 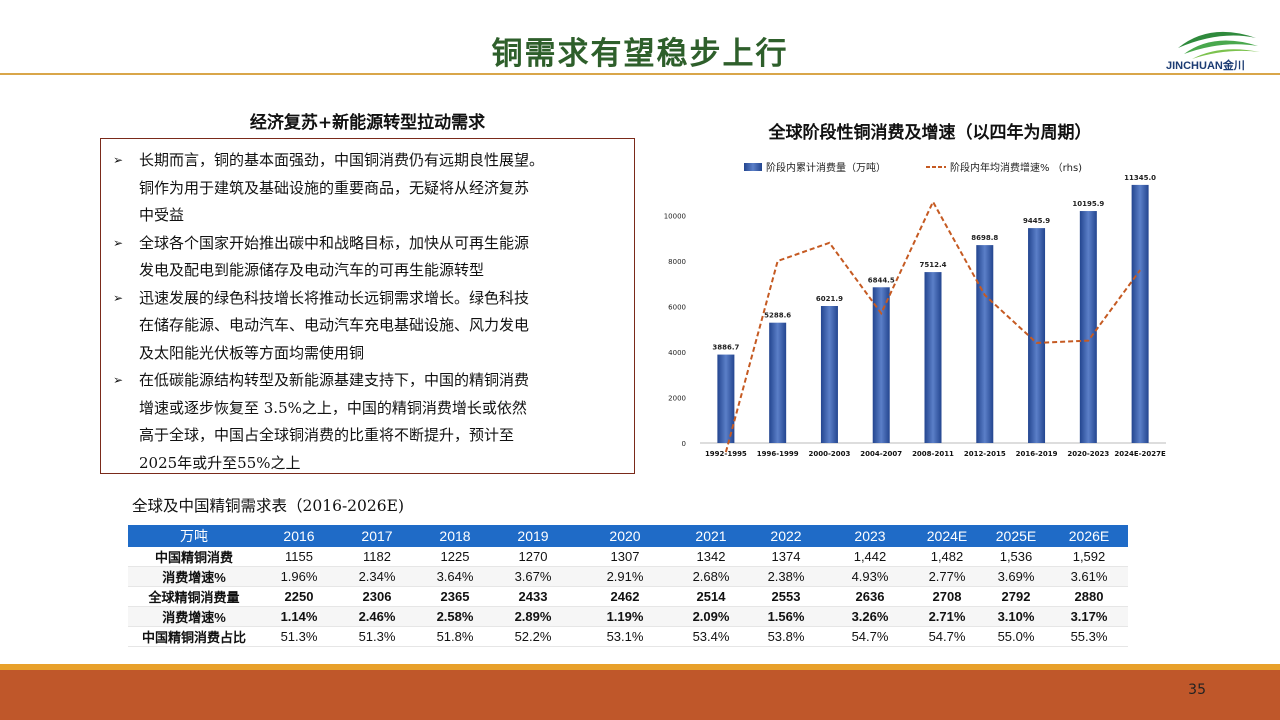 What do you see at coordinates (1219, 45) in the screenshot?
I see `jinchuan-logo-icon` at bounding box center [1219, 45].